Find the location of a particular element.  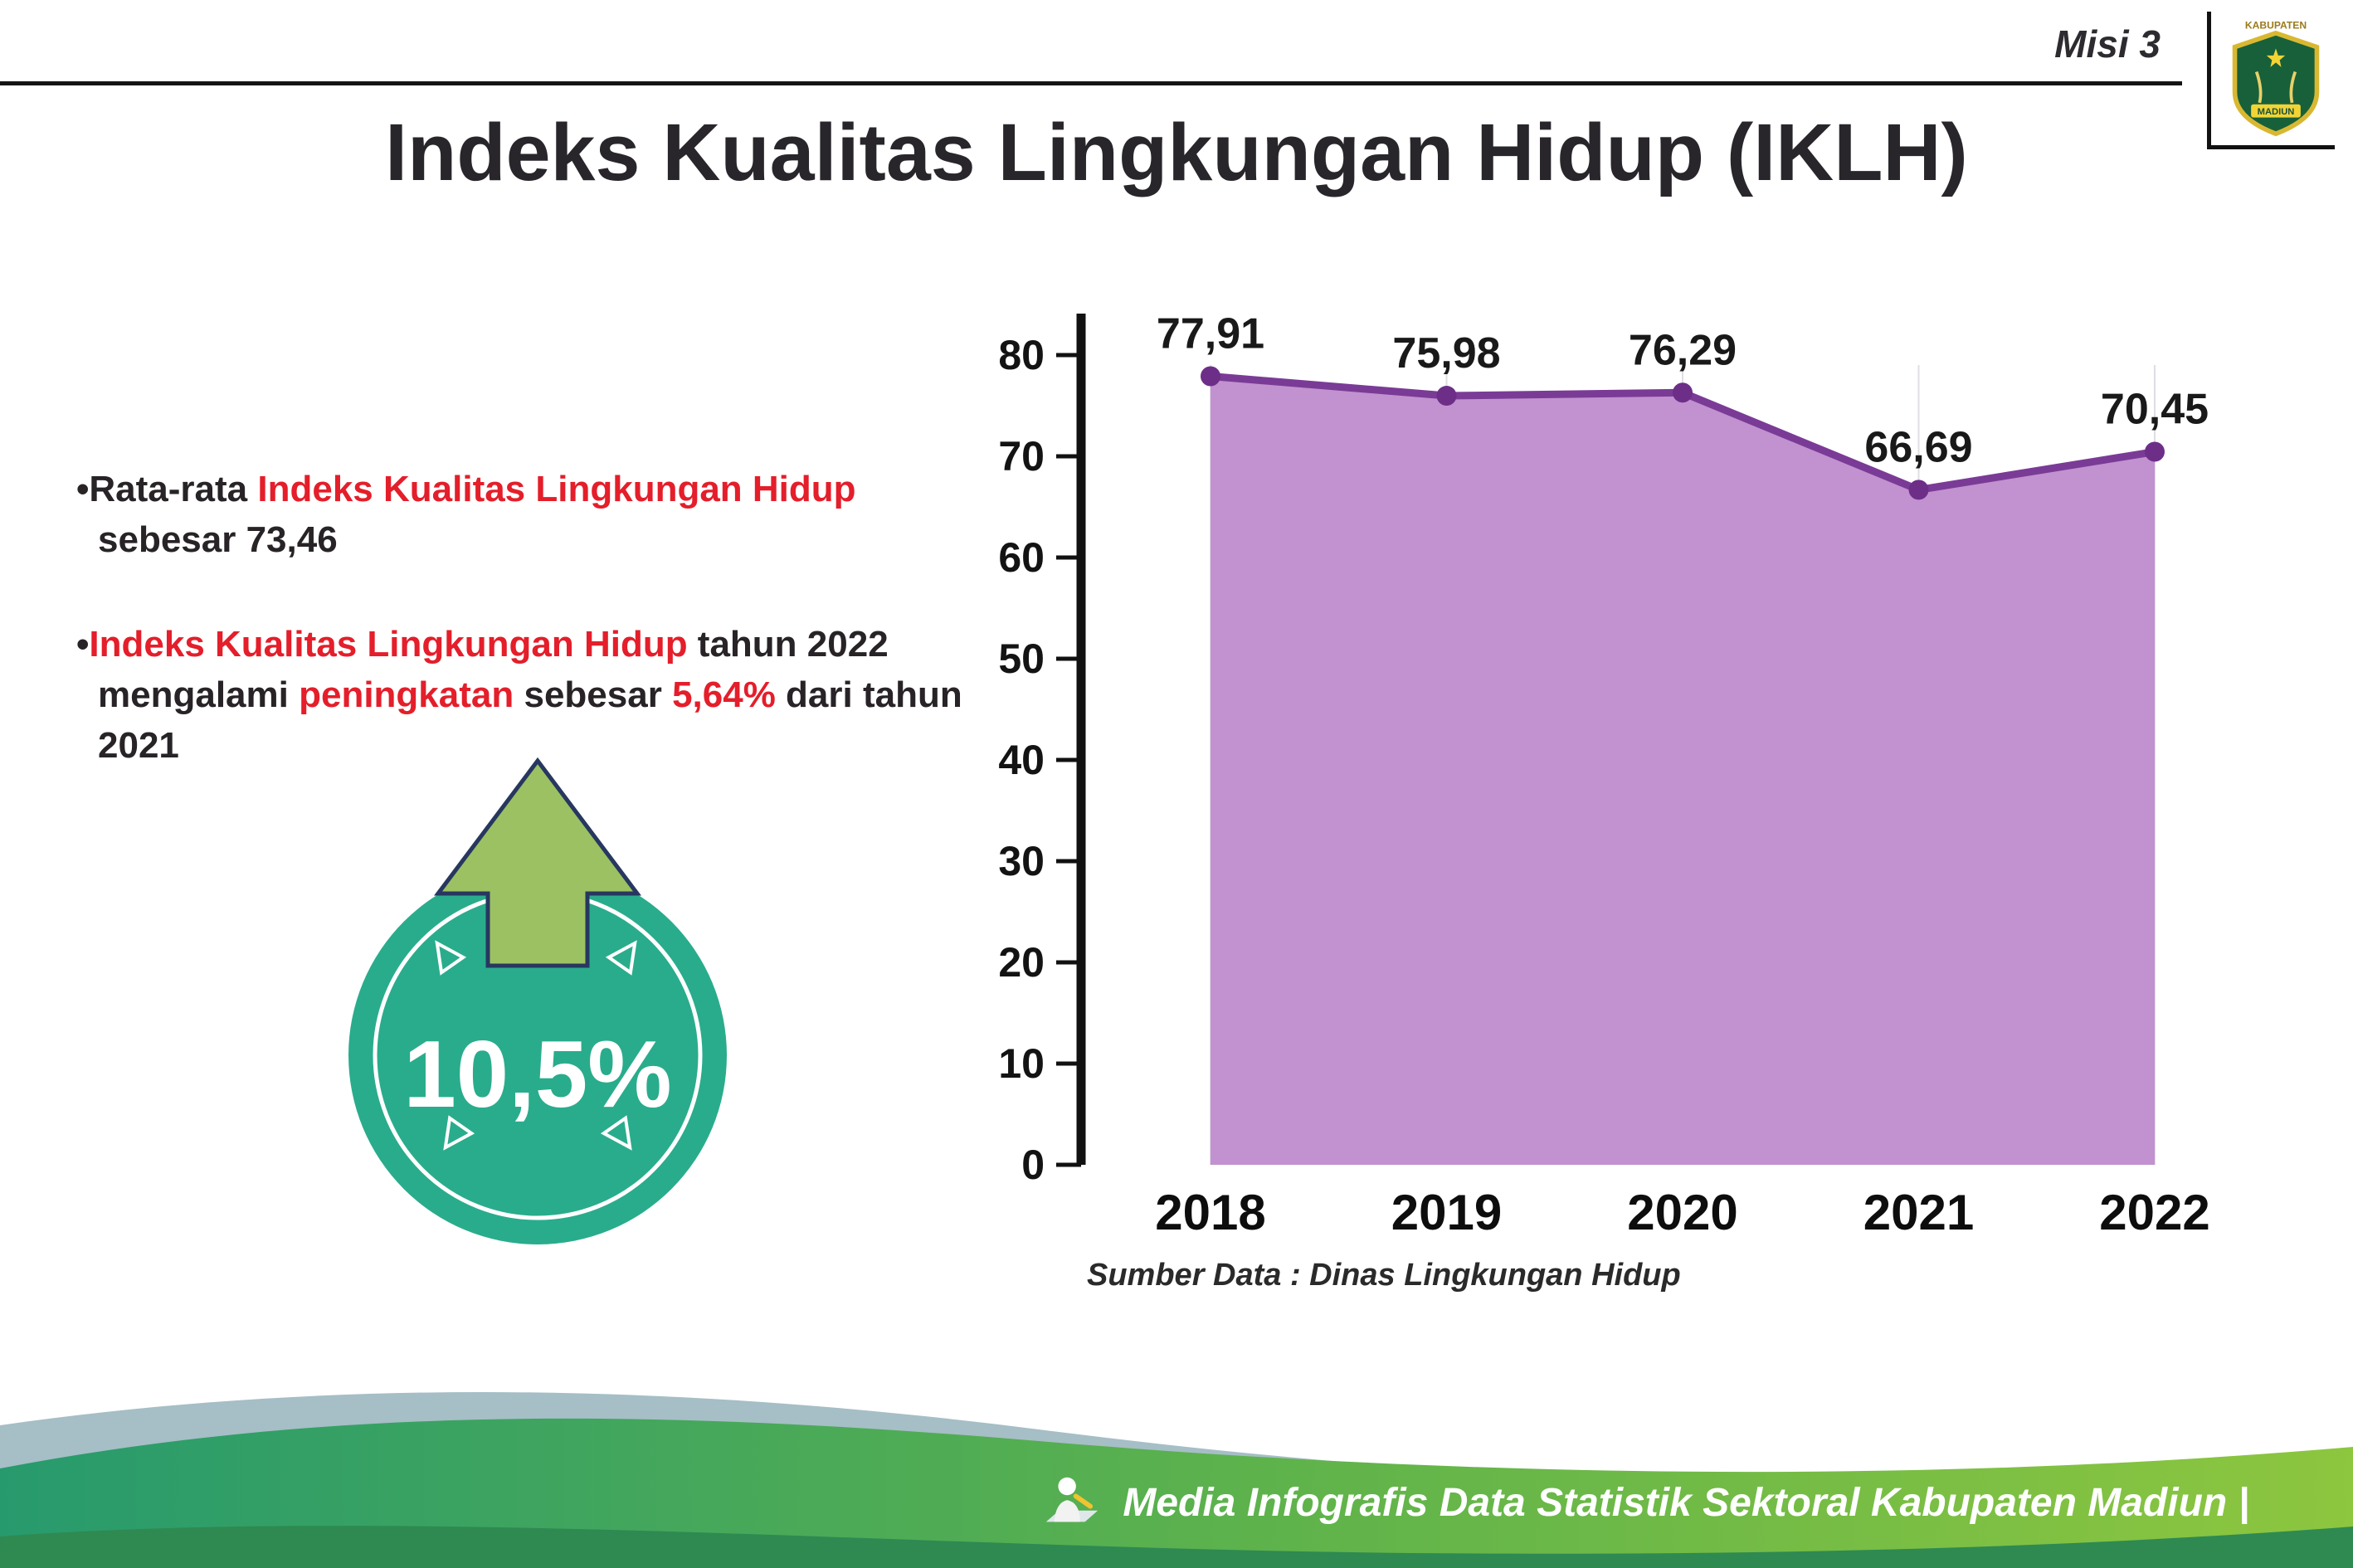

crest-star-icon is located at coordinates (2276, 57).